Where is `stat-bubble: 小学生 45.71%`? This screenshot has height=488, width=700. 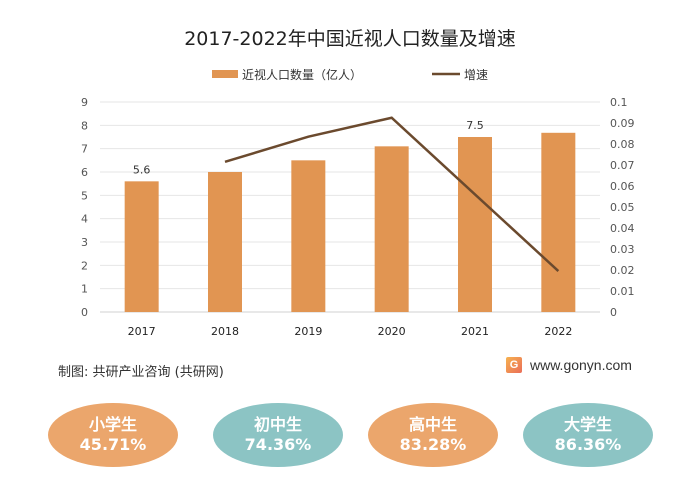 stat-bubble: 小学生 45.71% is located at coordinates (113, 435).